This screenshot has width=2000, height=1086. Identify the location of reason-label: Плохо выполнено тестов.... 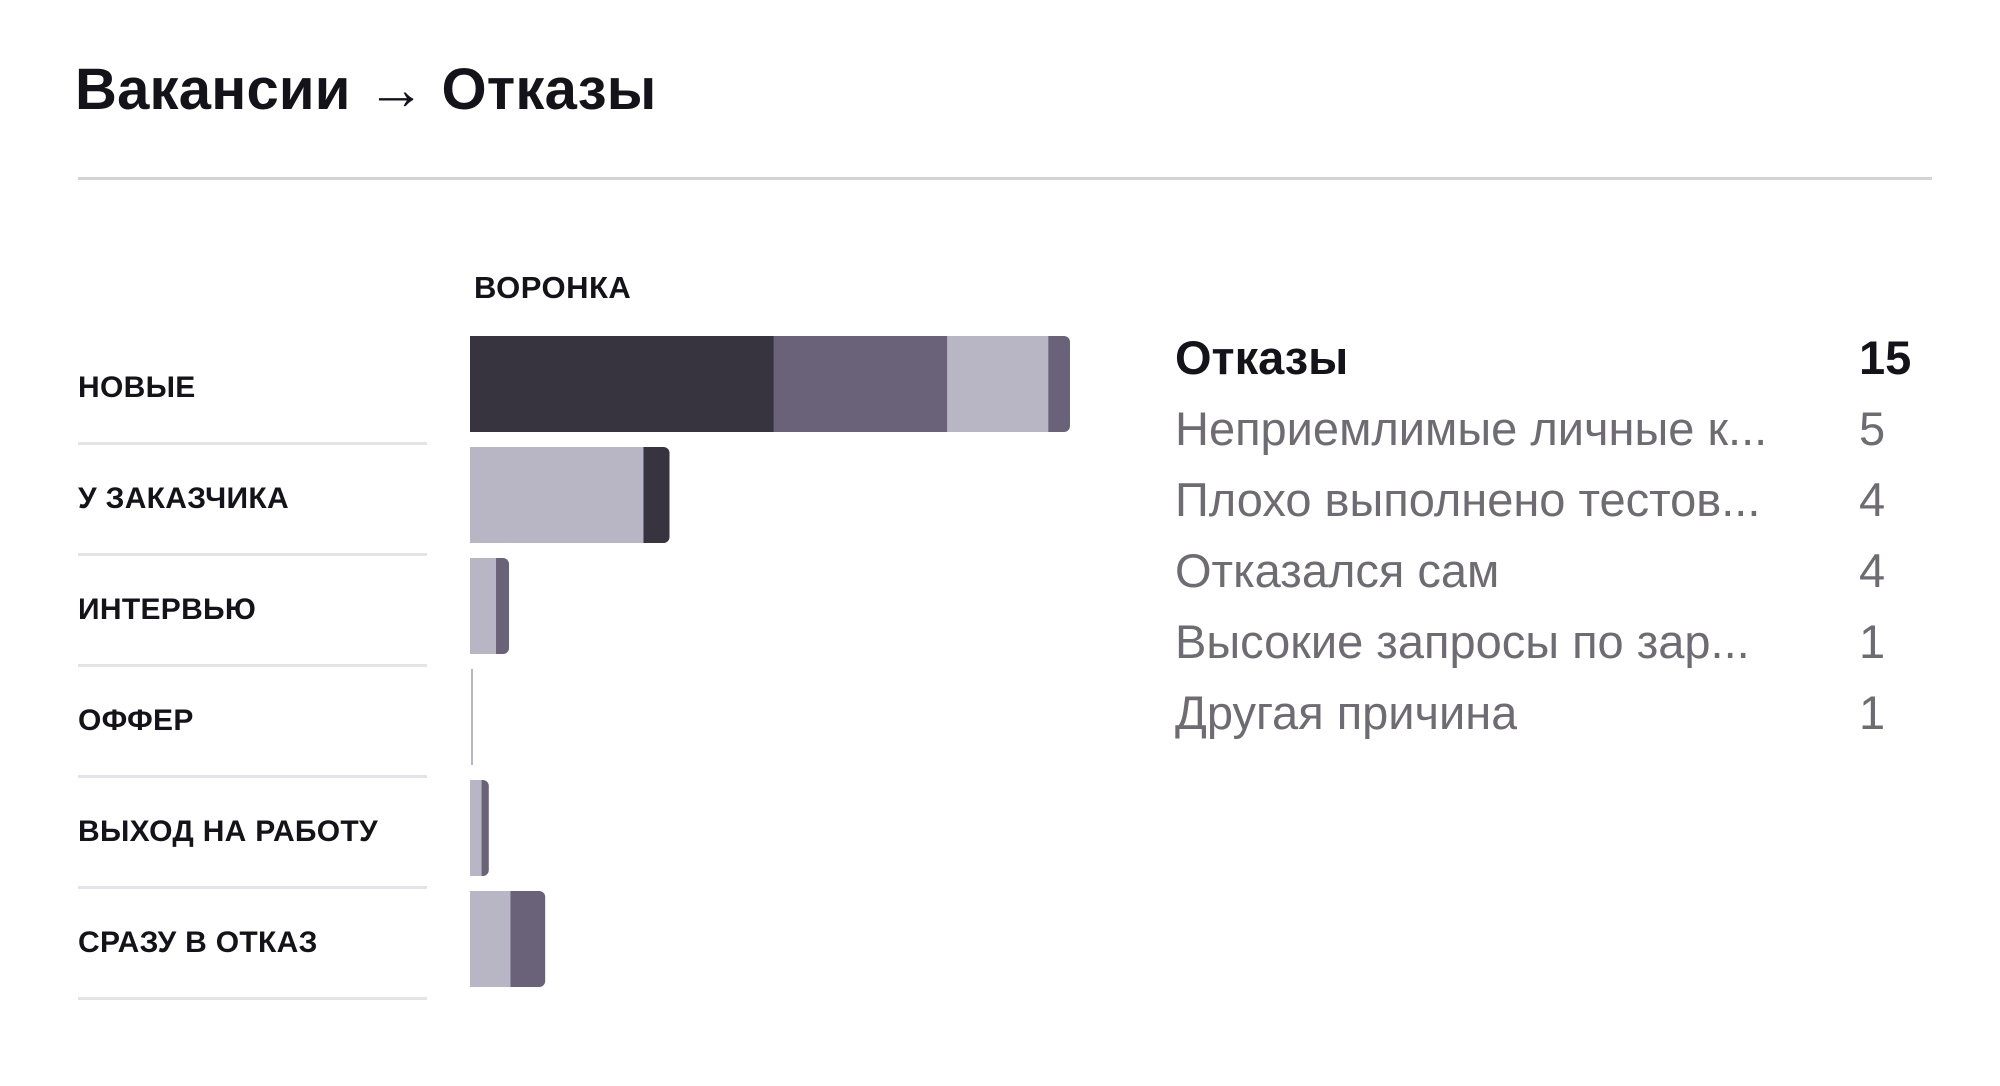
(1468, 499).